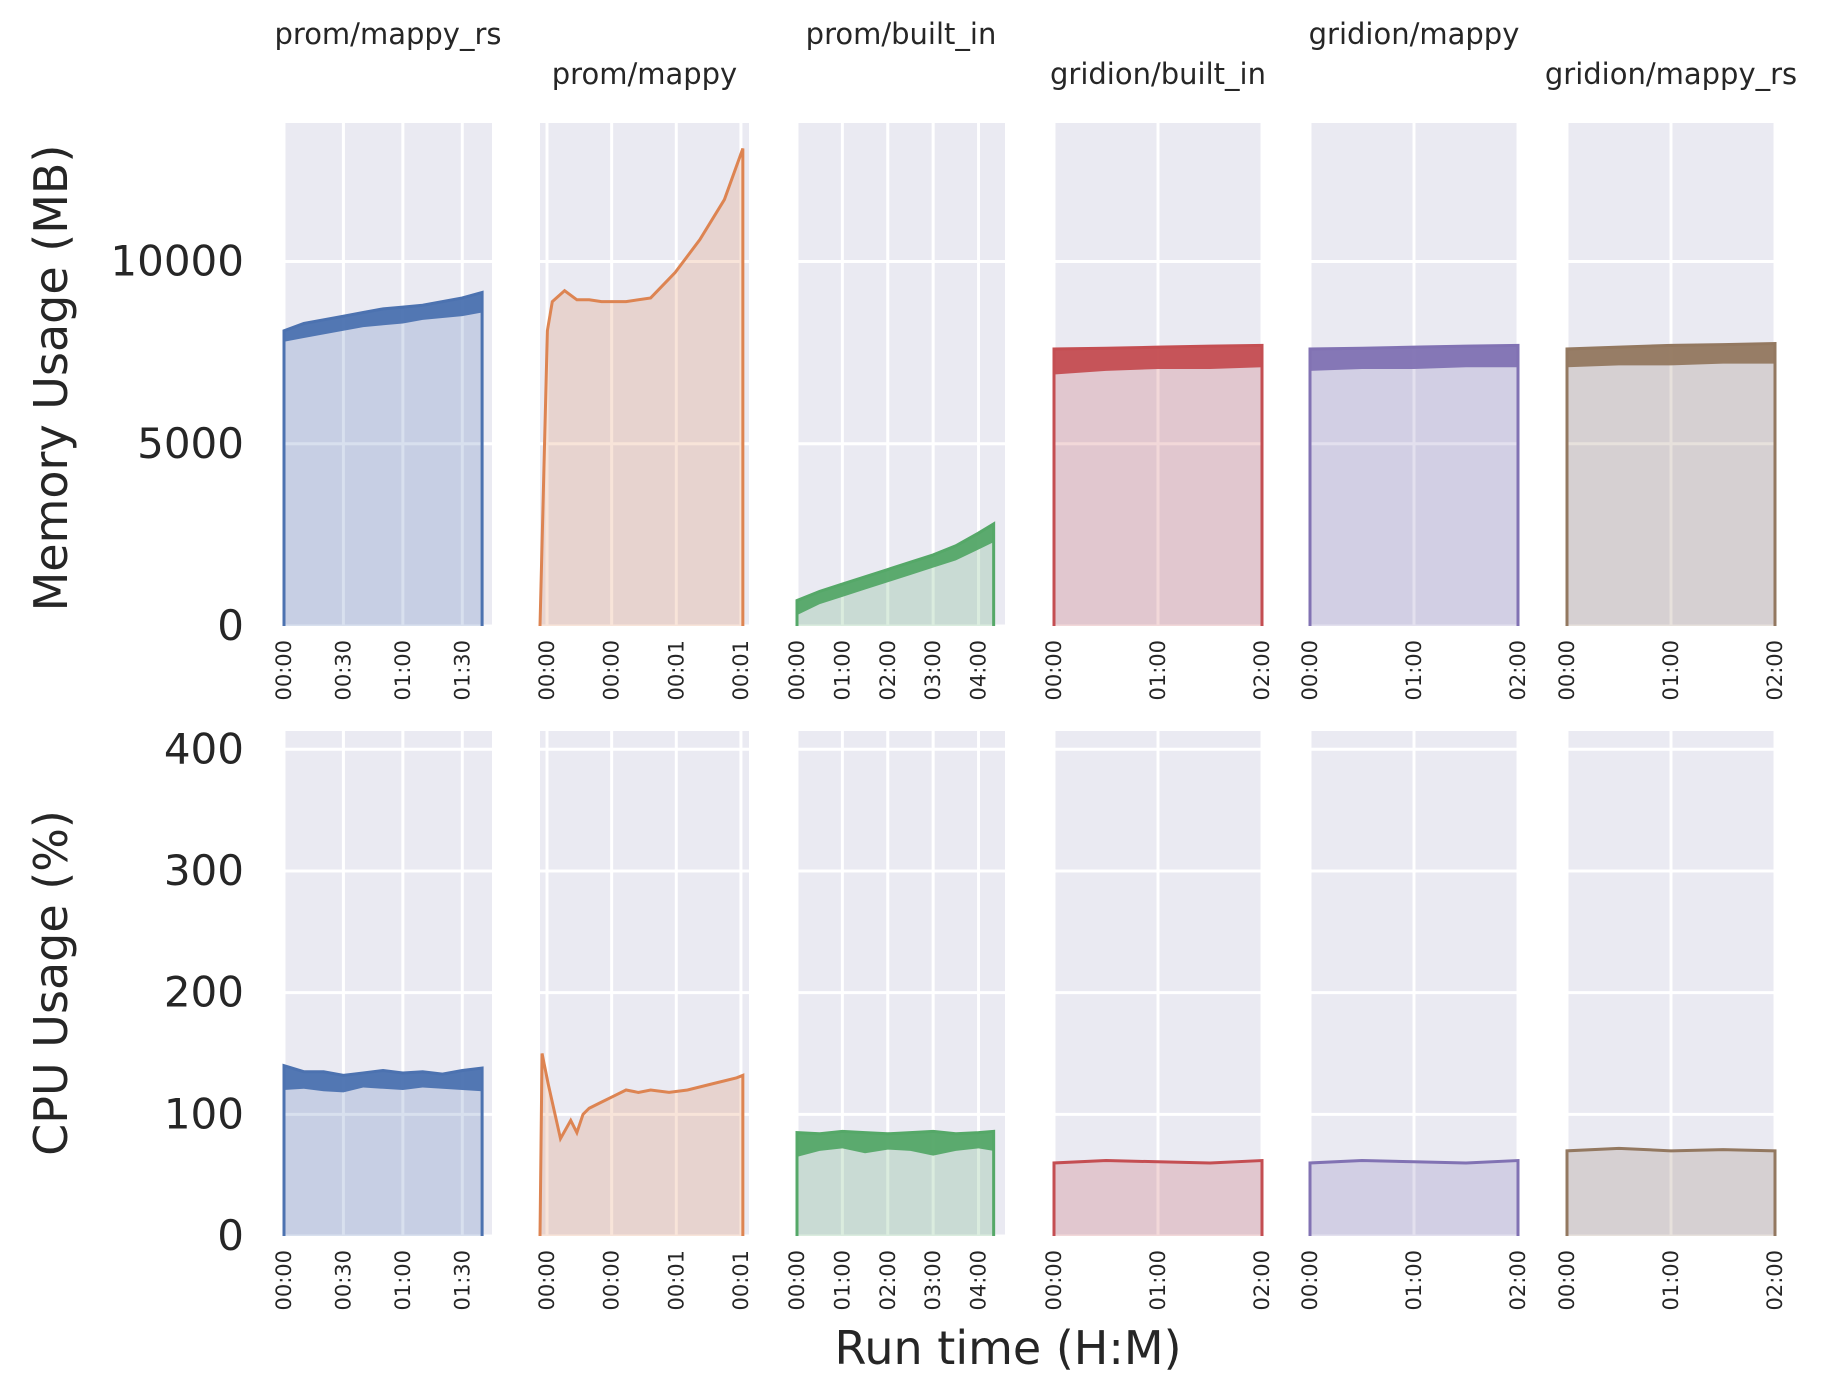 The height and width of the screenshot is (1398, 1836). Describe the element at coordinates (383, 1150) in the screenshot. I see `prom-mappy-rs-cpu-area-fill` at that location.